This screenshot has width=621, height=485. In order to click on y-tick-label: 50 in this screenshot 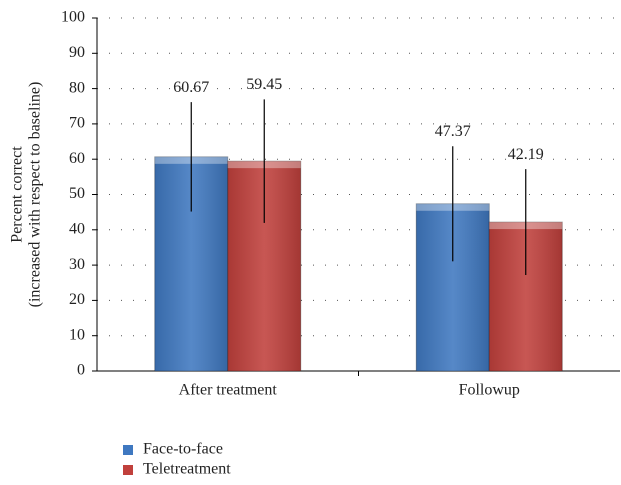, I will do `click(77, 193)`.